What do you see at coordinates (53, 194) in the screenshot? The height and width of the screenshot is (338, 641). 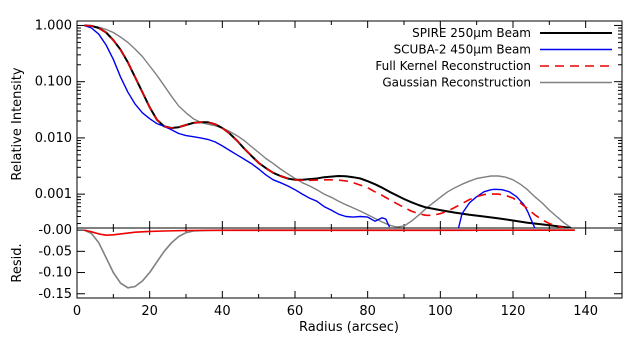 I see `main-y-tick-label: 0.001` at bounding box center [53, 194].